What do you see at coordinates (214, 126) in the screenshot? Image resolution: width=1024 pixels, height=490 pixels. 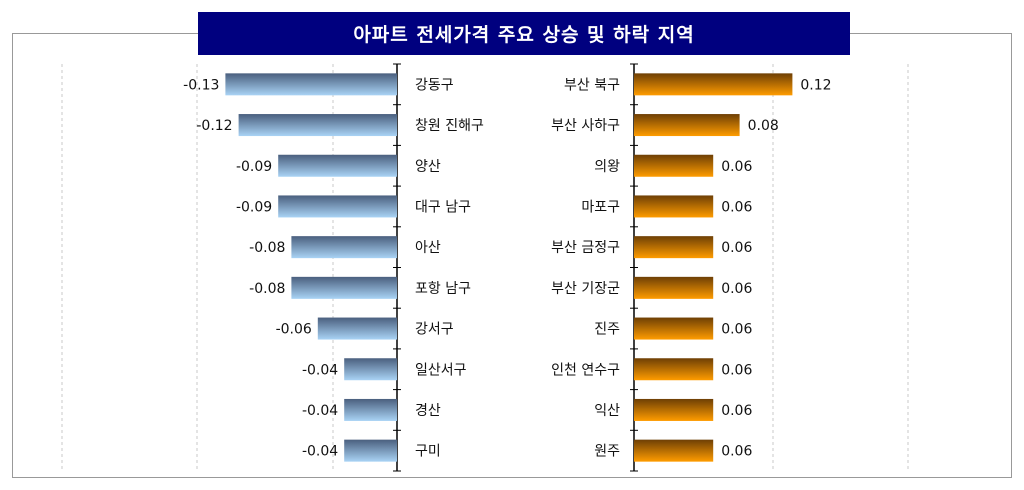 I see `value-label: -0.12` at bounding box center [214, 126].